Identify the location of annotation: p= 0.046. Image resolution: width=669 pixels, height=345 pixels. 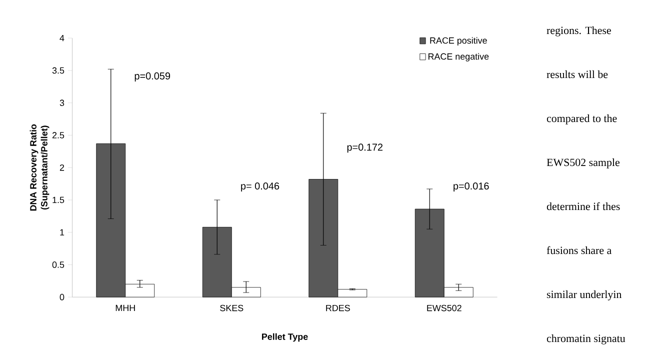
(260, 187).